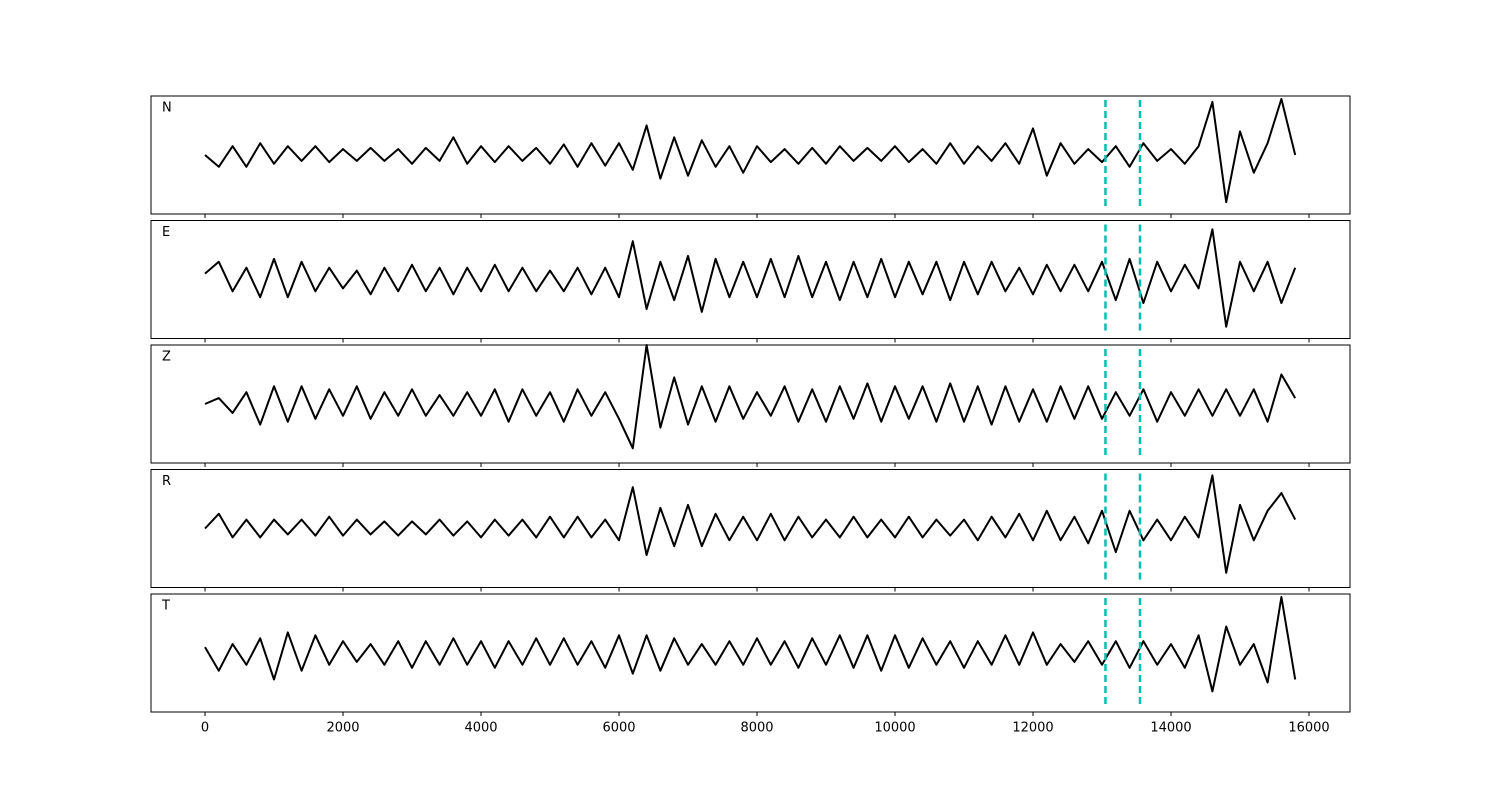 The height and width of the screenshot is (800, 1500). Describe the element at coordinates (342, 728) in the screenshot. I see `x-tick-label: 2000` at that location.